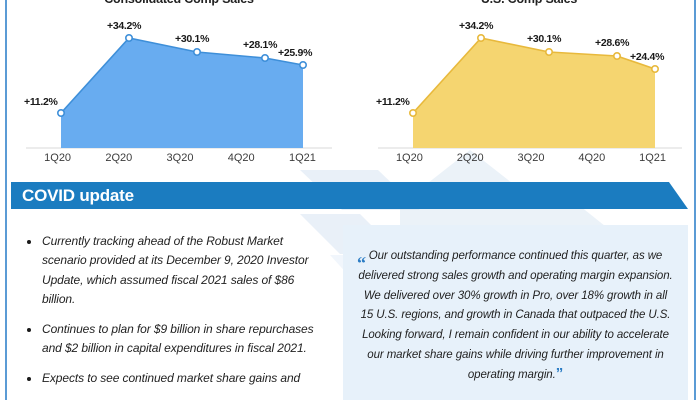 This screenshot has width=700, height=400. Describe the element at coordinates (361, 263) in the screenshot. I see `quote-open-mark: “` at that location.